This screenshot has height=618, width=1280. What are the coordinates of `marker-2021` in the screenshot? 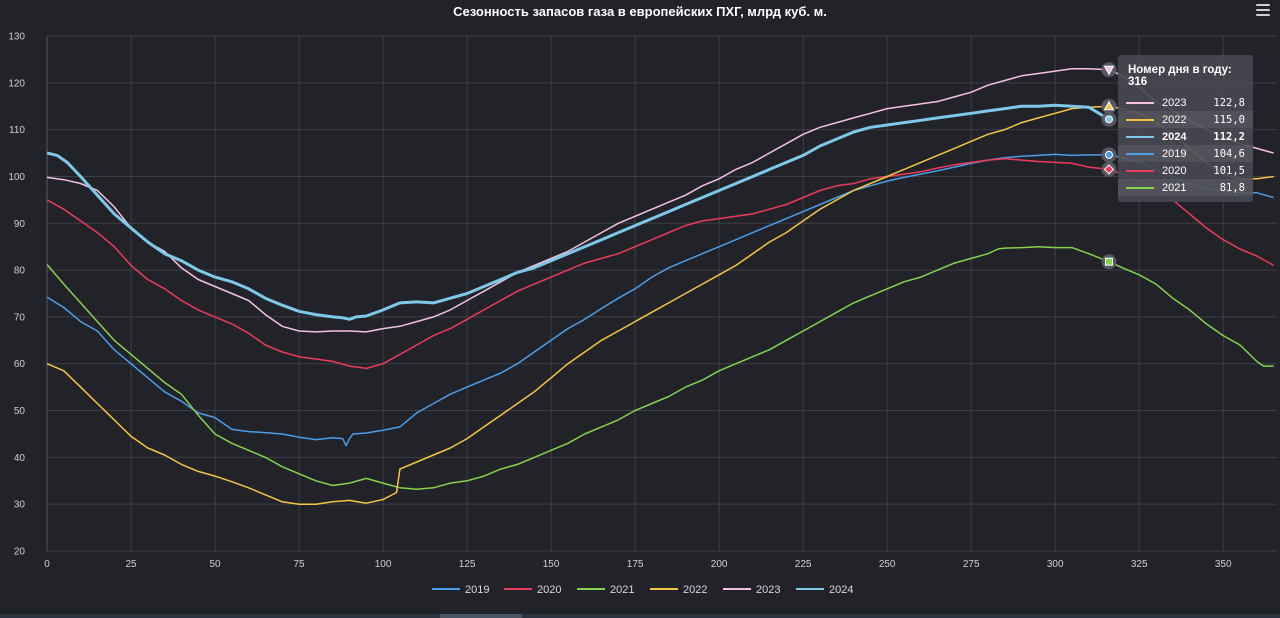 It's located at (1108, 261).